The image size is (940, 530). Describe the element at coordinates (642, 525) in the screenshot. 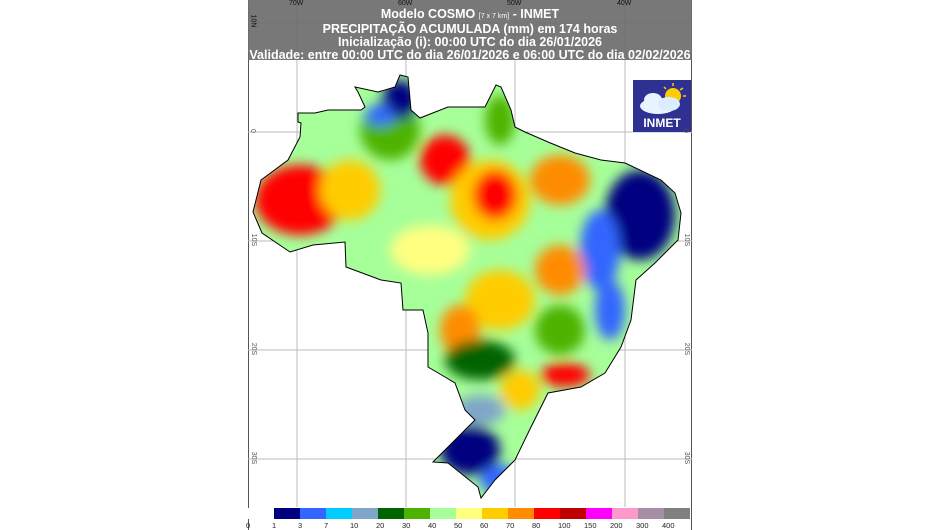

I see `legend-label: 300` at that location.